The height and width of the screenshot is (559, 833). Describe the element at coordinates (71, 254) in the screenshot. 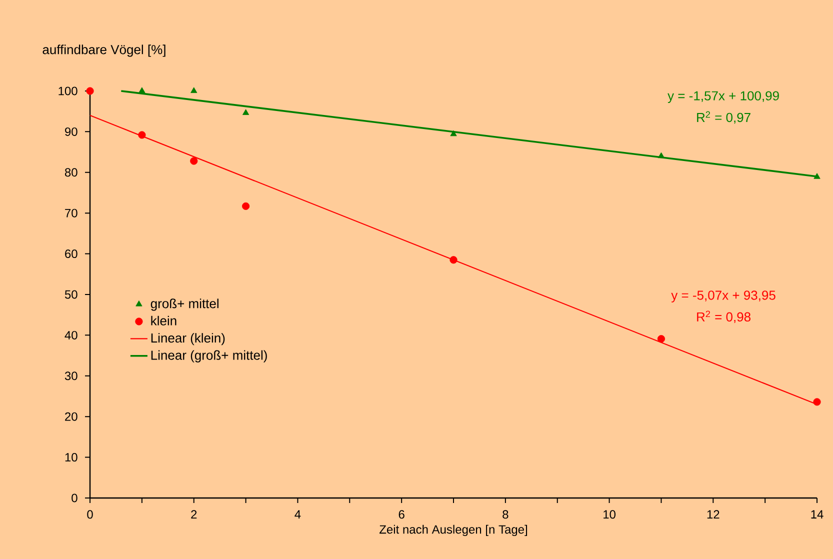

I see `y-tick-label: 60` at that location.